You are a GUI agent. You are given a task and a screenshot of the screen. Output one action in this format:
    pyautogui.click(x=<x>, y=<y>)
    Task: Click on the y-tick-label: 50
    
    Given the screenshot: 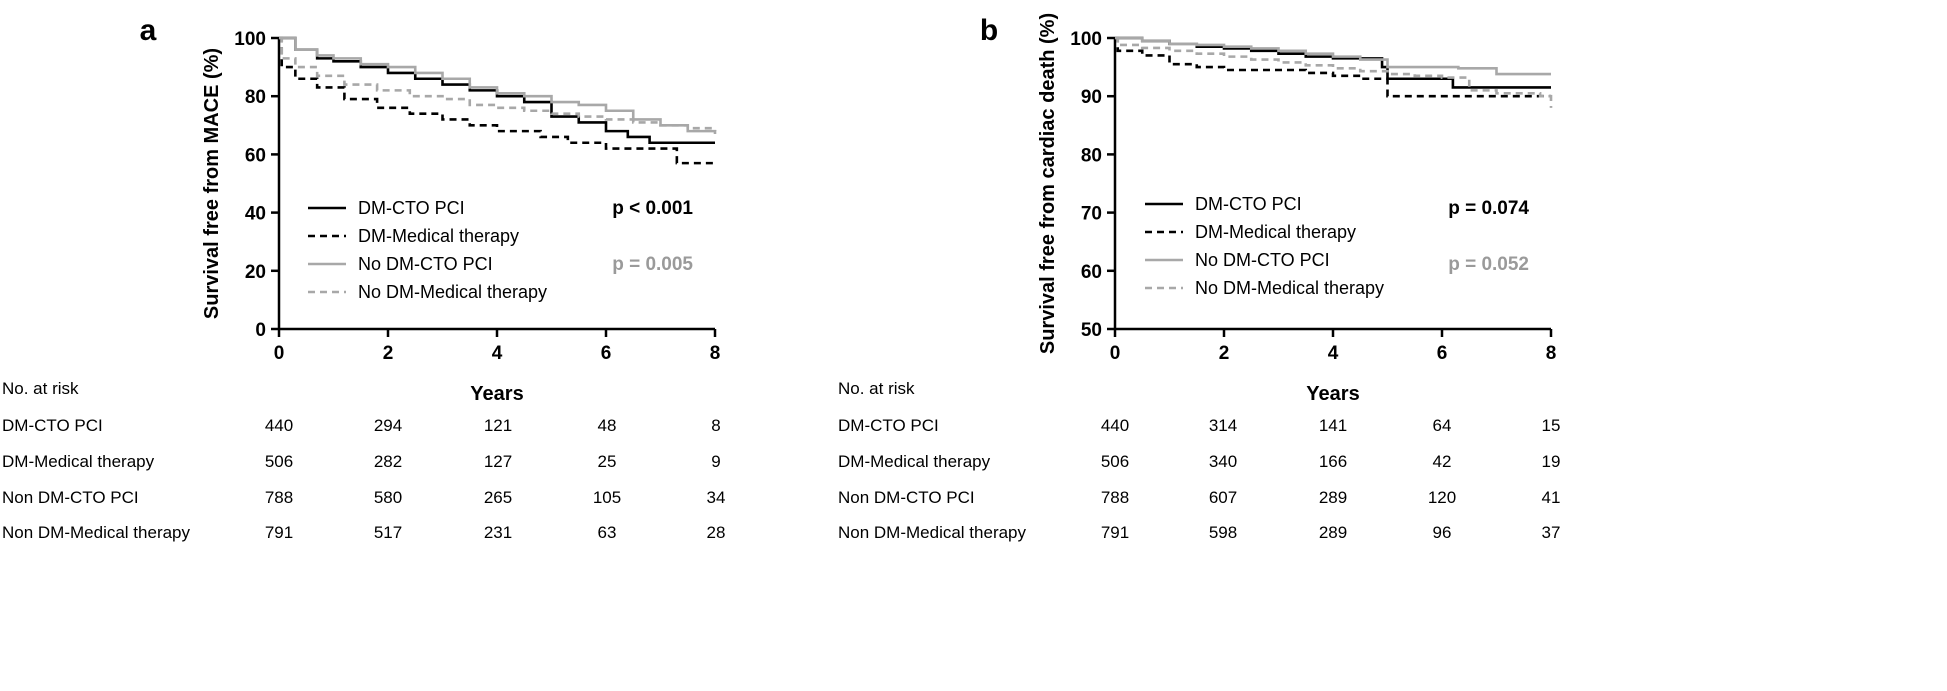 What is the action you would take?
    pyautogui.click(x=1091, y=330)
    